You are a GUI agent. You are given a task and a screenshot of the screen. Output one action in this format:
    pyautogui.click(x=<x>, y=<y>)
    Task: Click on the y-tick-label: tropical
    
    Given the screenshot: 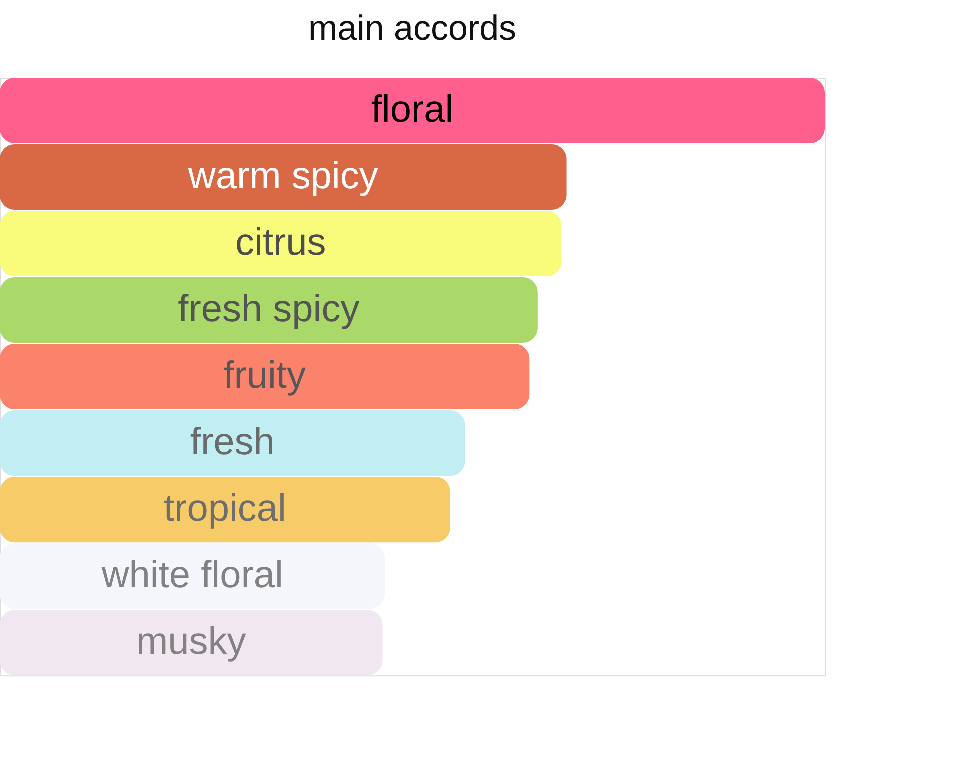 What is the action you would take?
    pyautogui.click(x=225, y=509)
    